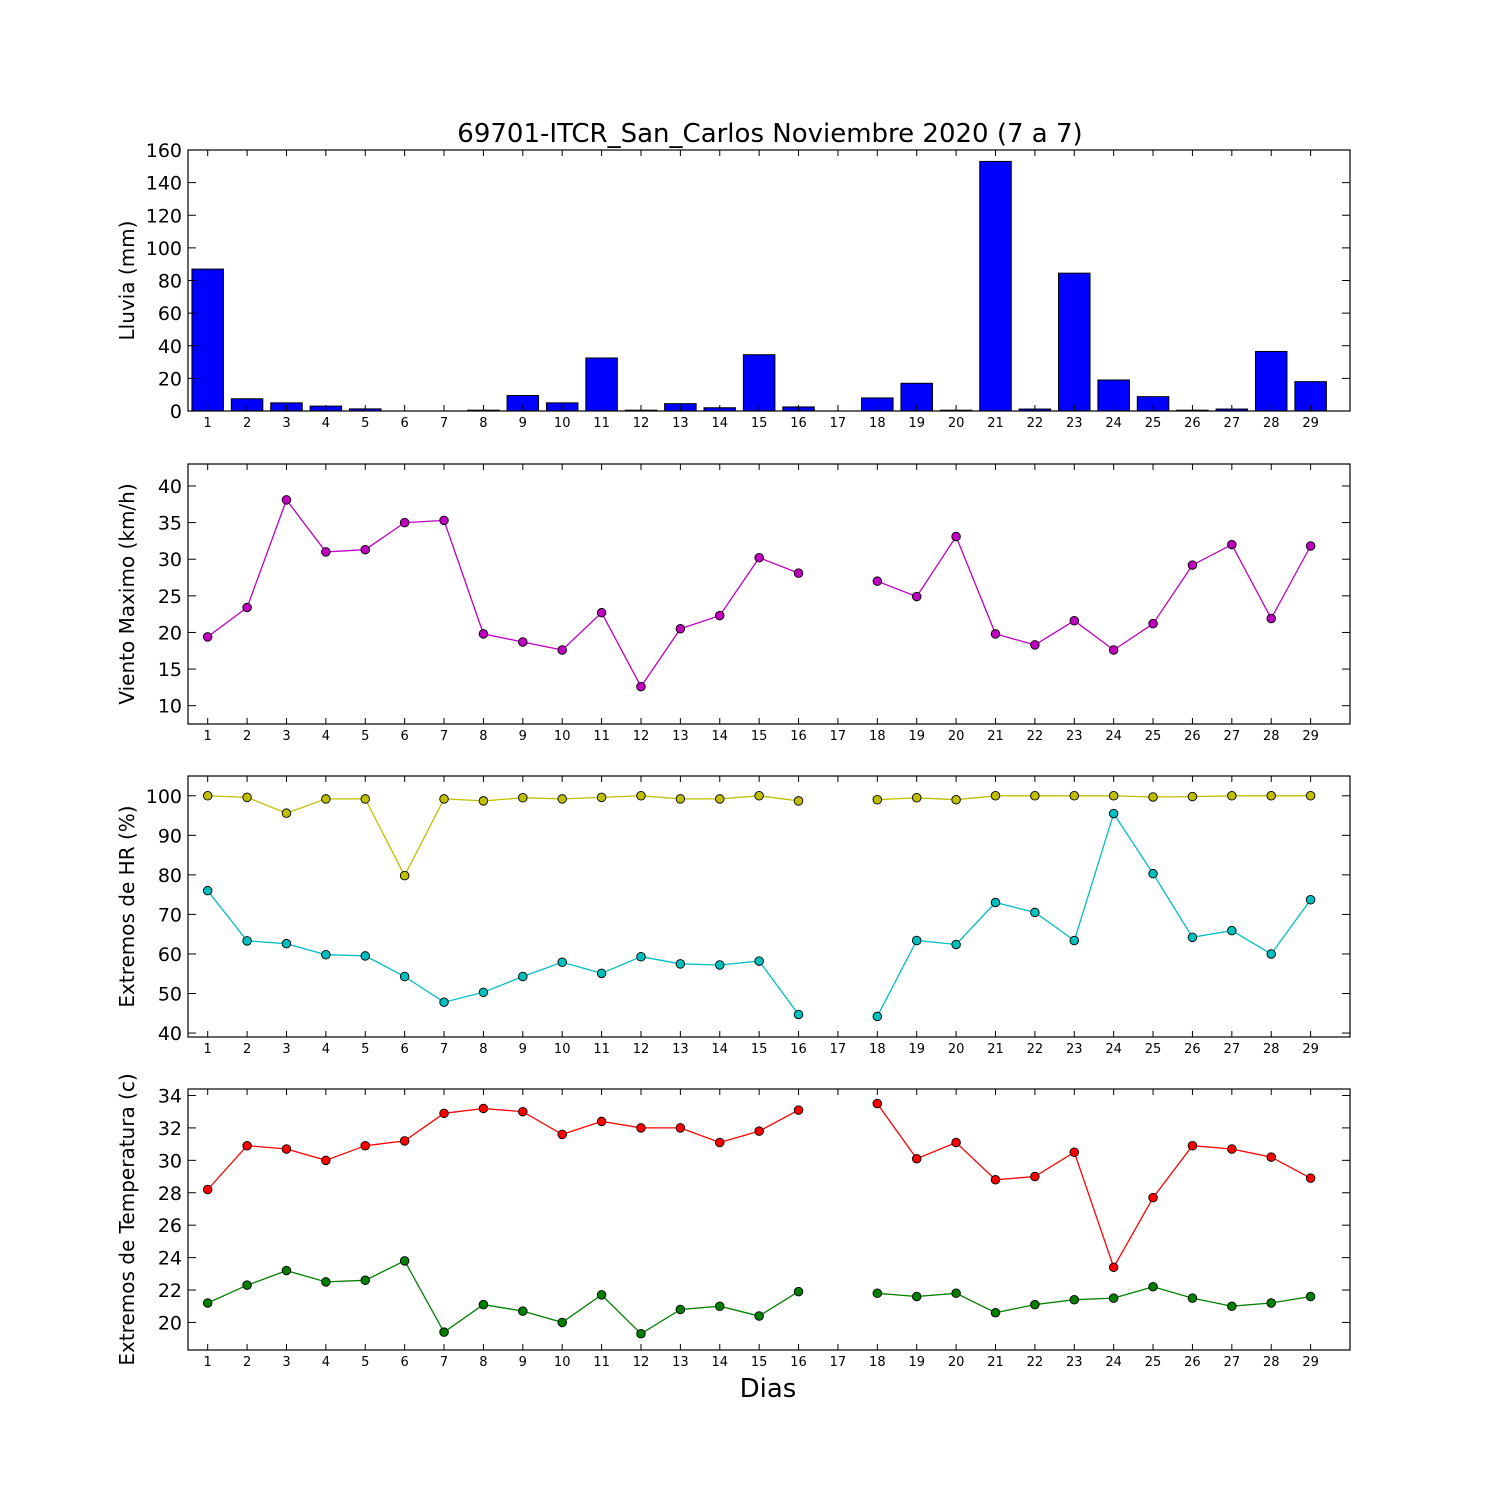 The image size is (1500, 1500). What do you see at coordinates (1074, 1362) in the screenshot?
I see `temperature-x-tick-label: 23` at bounding box center [1074, 1362].